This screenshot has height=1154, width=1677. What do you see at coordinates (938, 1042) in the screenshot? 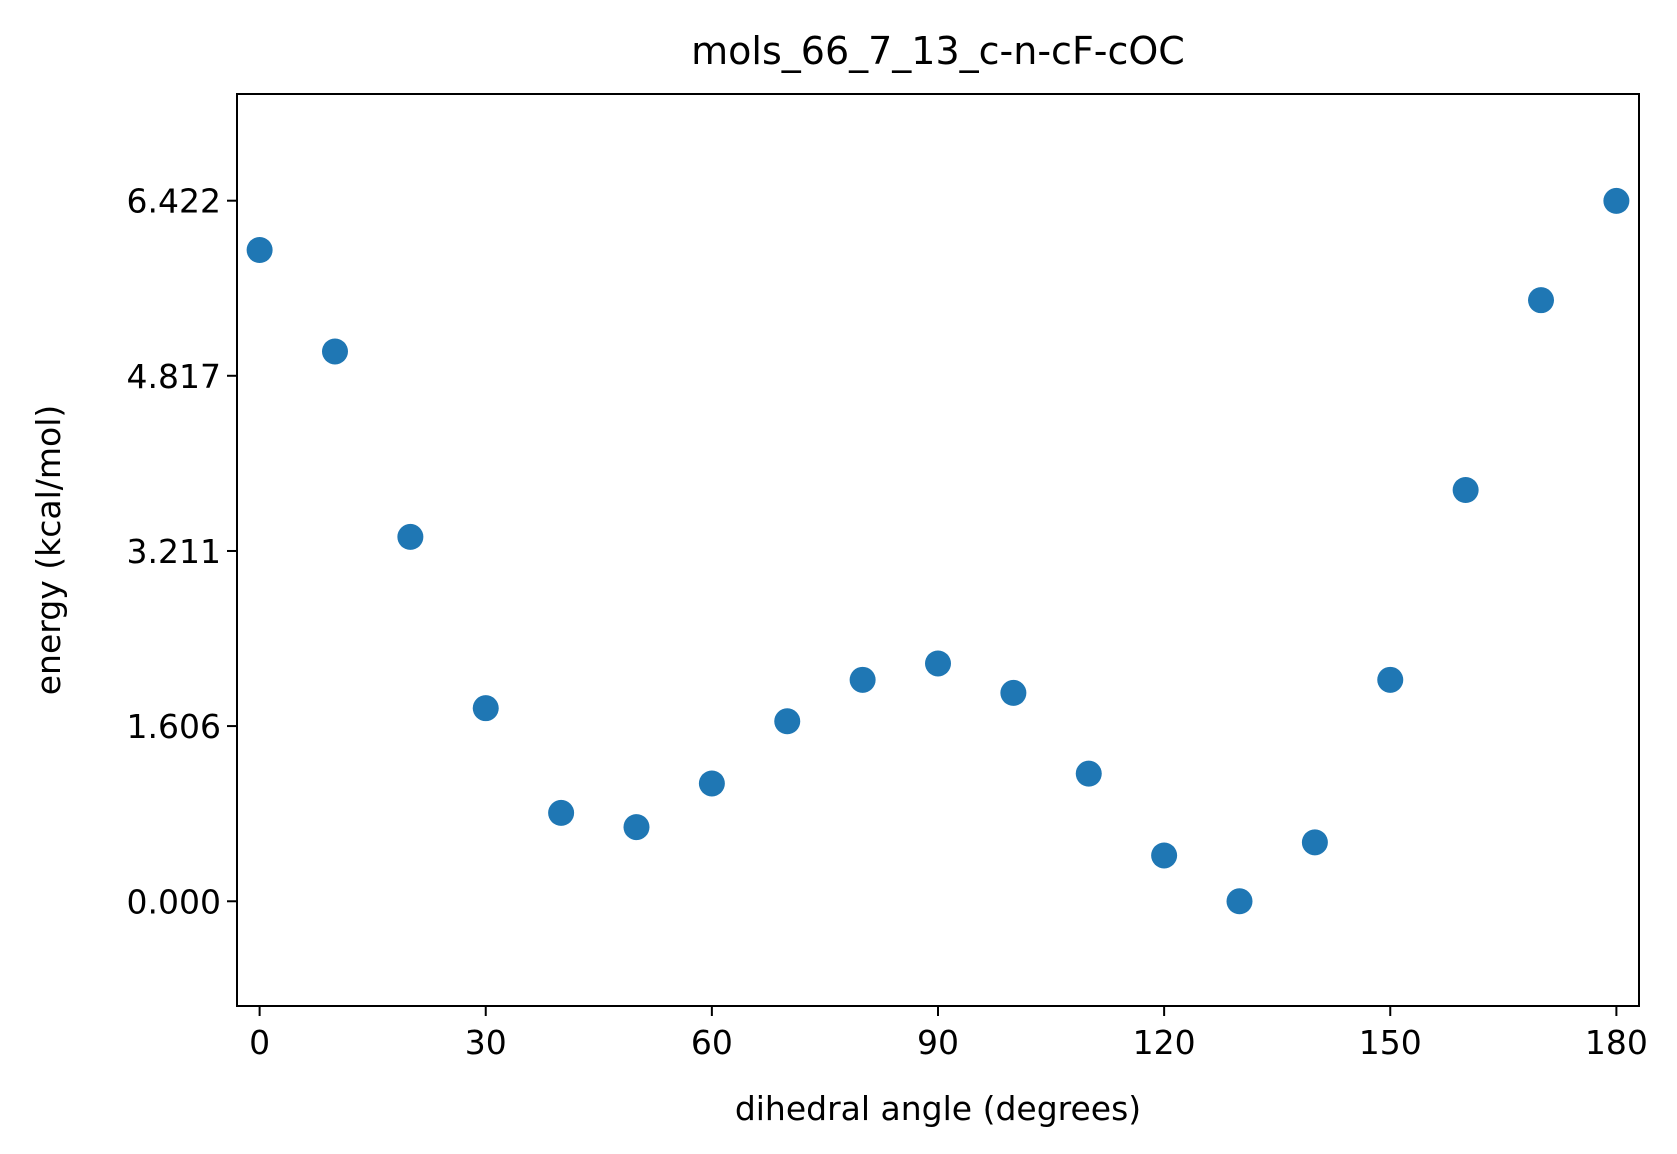
I see `x-tick-label: 90` at bounding box center [938, 1042].